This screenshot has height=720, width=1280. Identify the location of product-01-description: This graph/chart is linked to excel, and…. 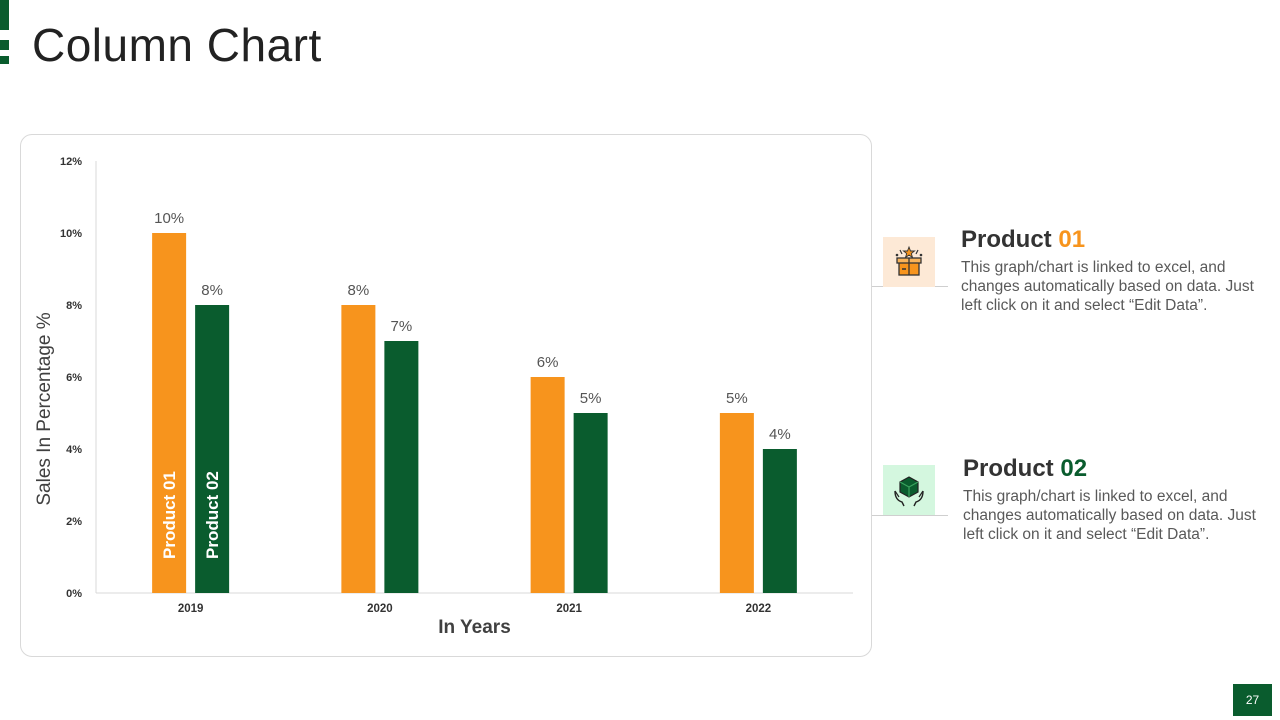
(1107, 286).